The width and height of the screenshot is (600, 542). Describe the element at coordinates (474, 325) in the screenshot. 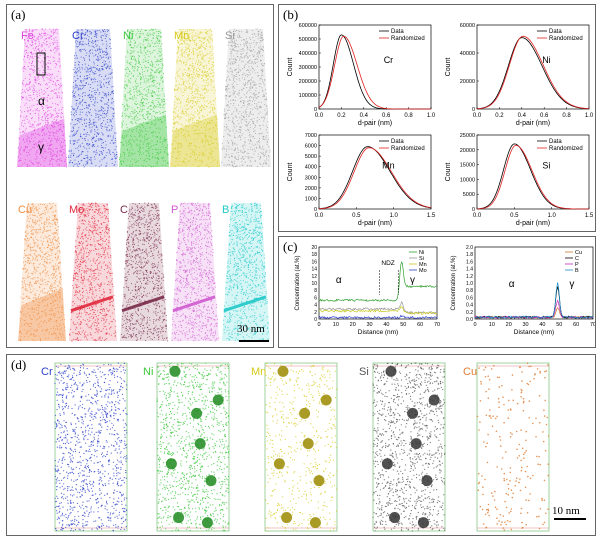

I see `x-tick-label: 0` at that location.